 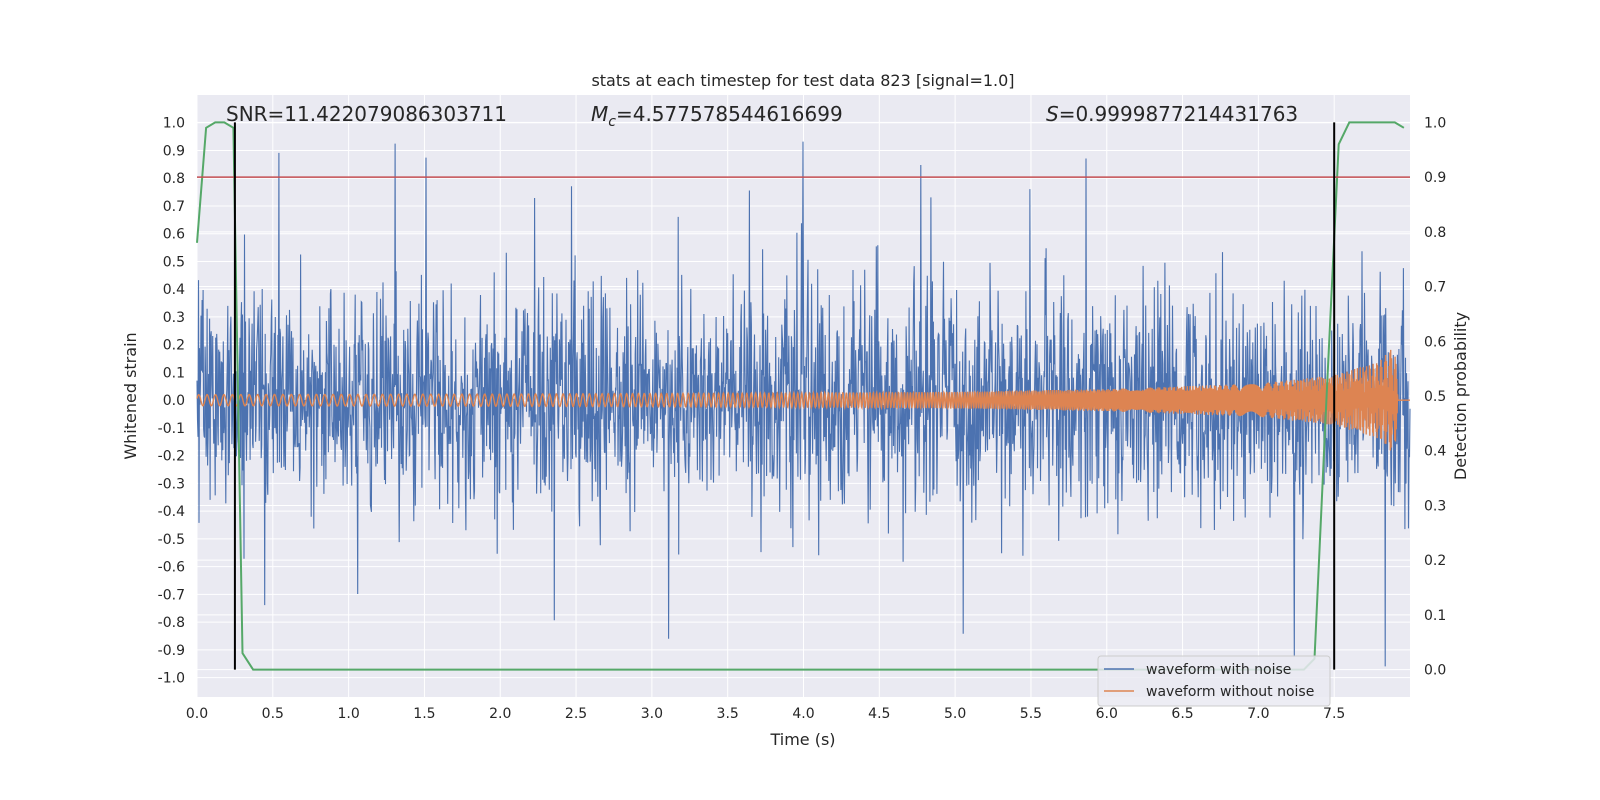 I want to click on y-tick-label: 0.9, so click(x=174, y=151).